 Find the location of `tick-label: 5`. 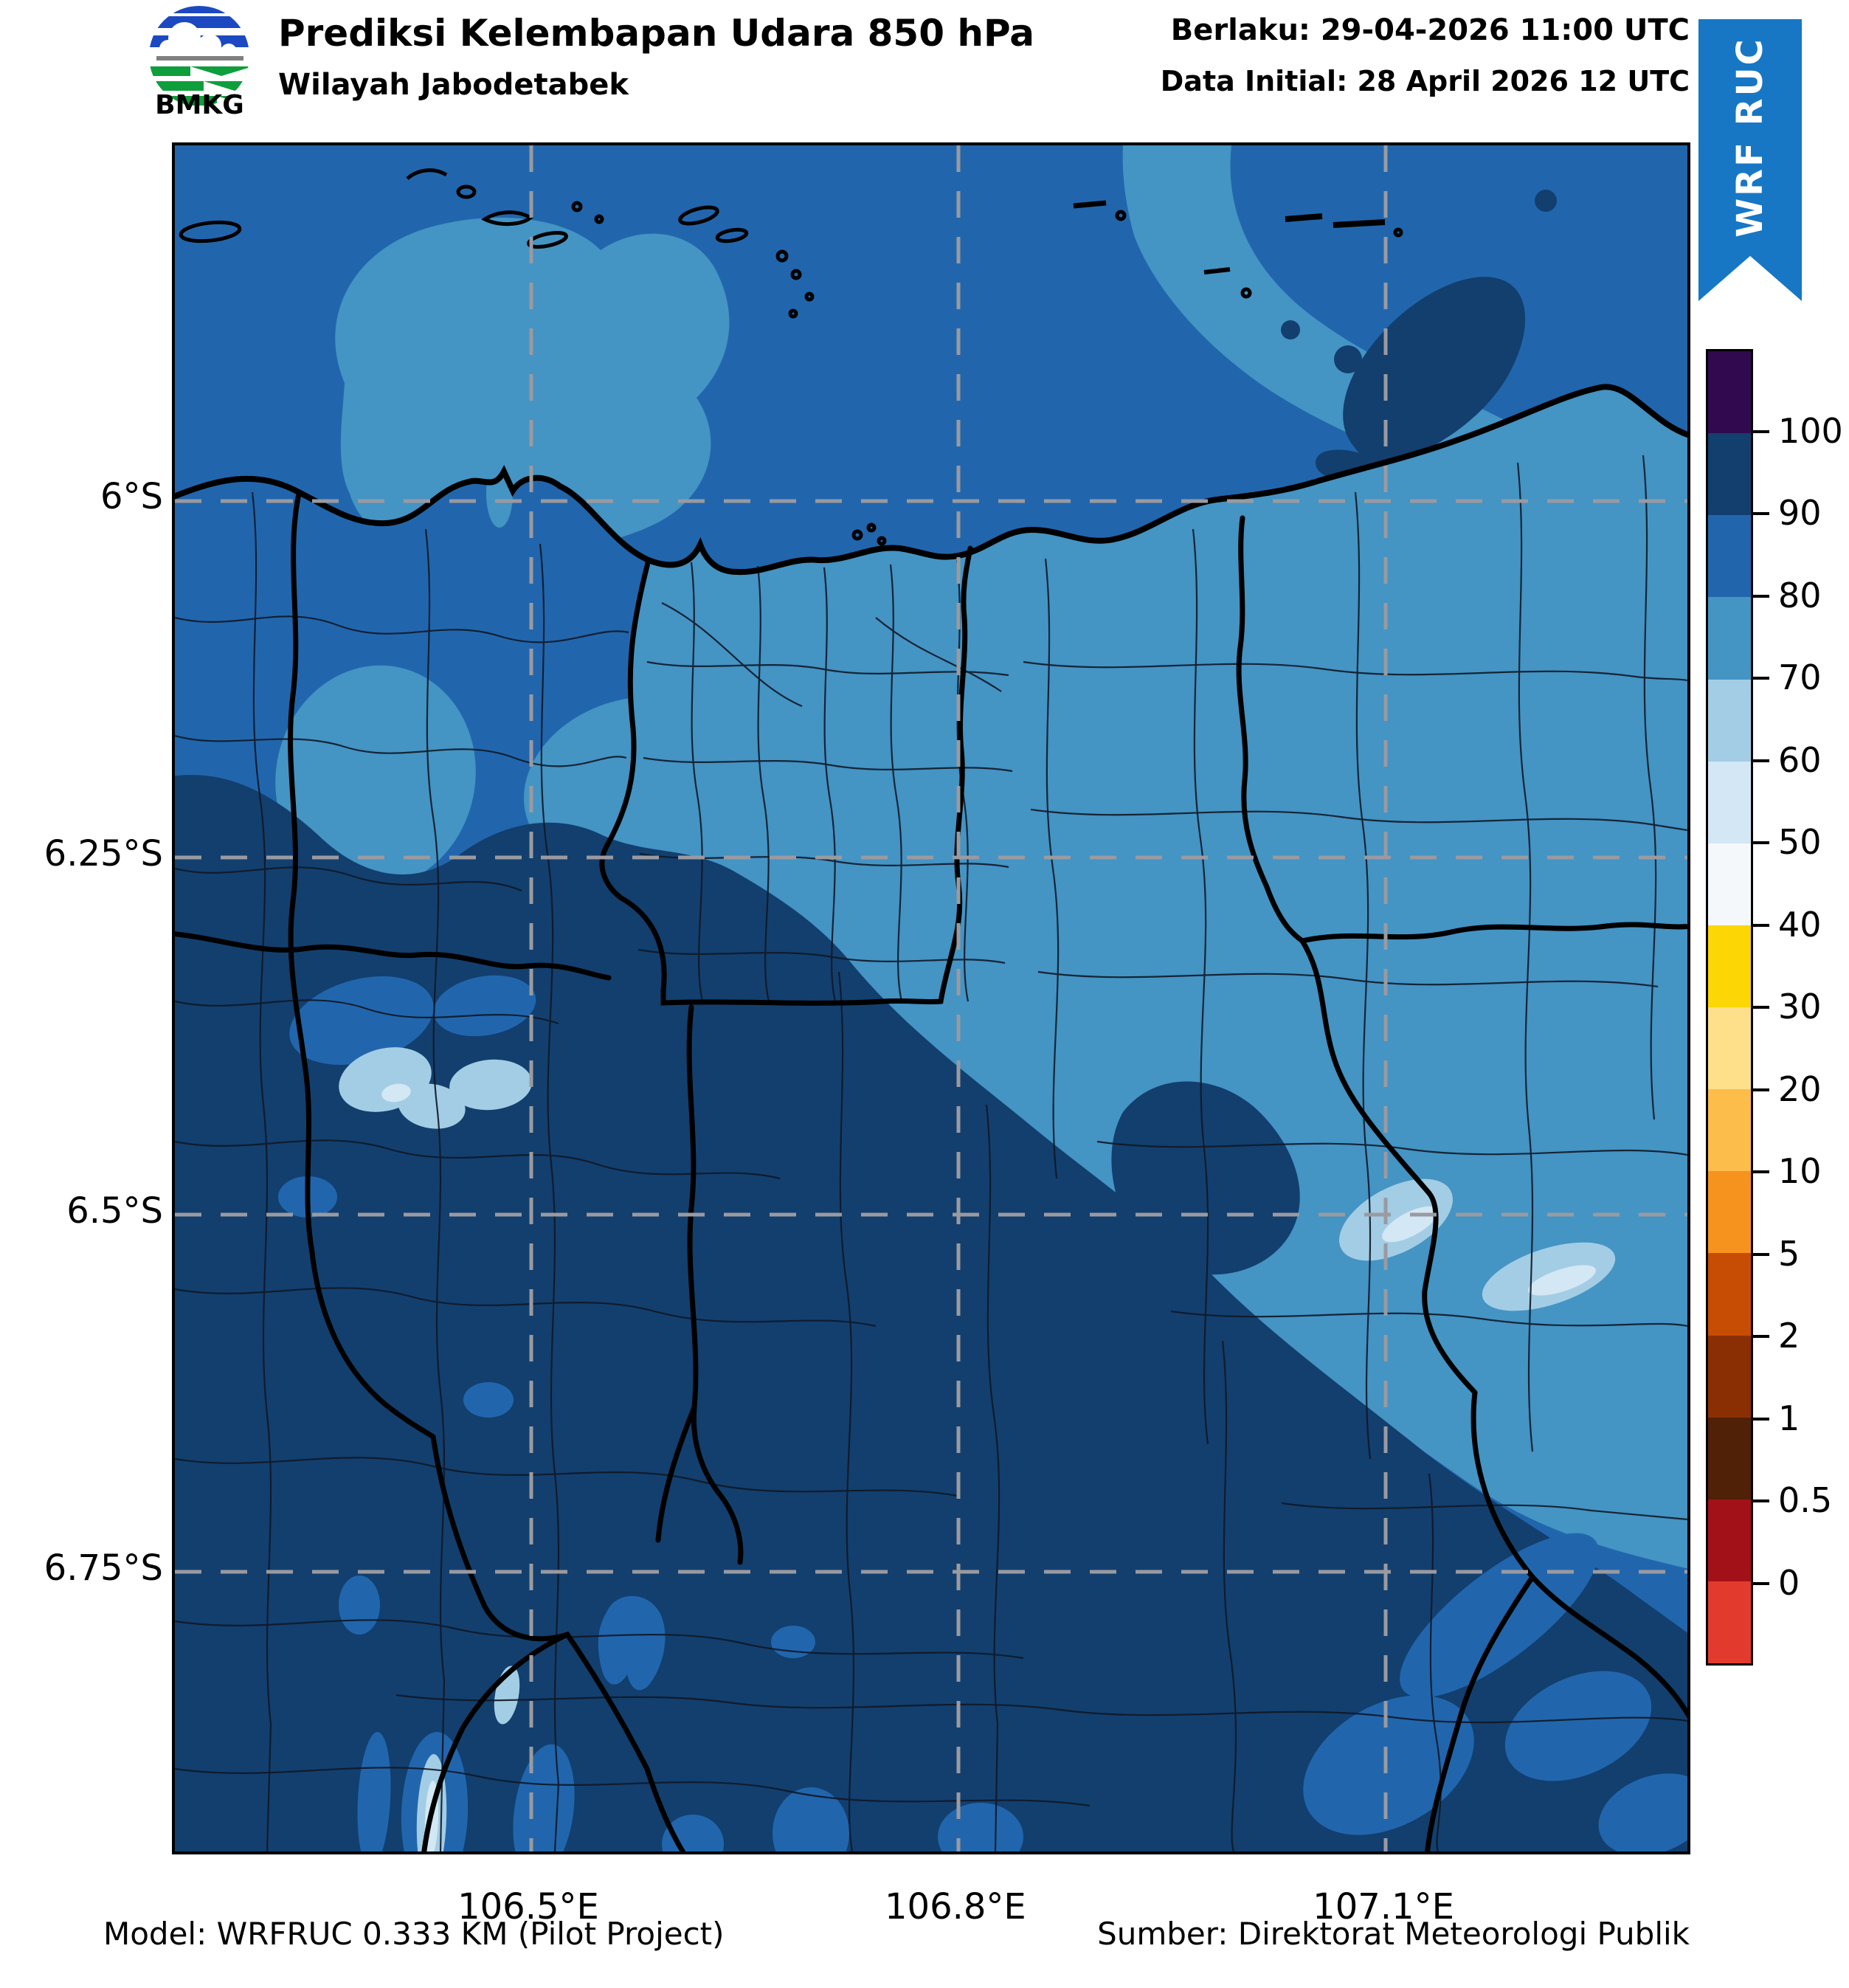

tick-label: 5 is located at coordinates (1789, 1253).